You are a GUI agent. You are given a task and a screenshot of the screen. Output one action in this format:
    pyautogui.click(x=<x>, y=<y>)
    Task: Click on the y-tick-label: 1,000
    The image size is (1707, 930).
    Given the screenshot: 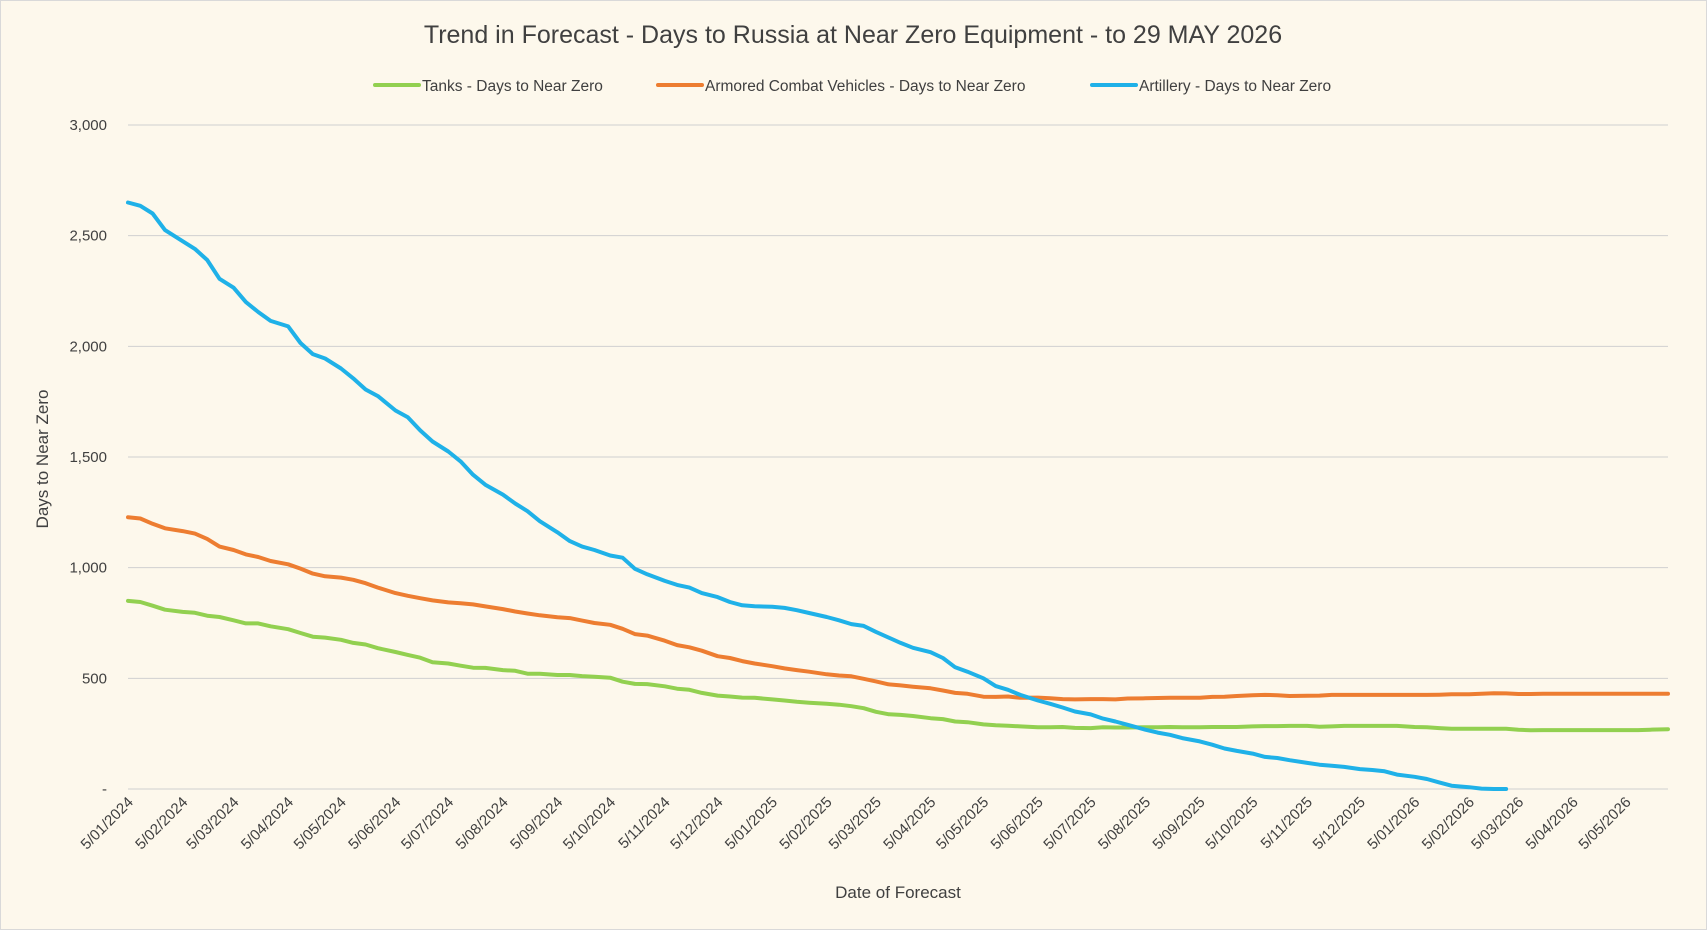 What is the action you would take?
    pyautogui.click(x=88, y=568)
    